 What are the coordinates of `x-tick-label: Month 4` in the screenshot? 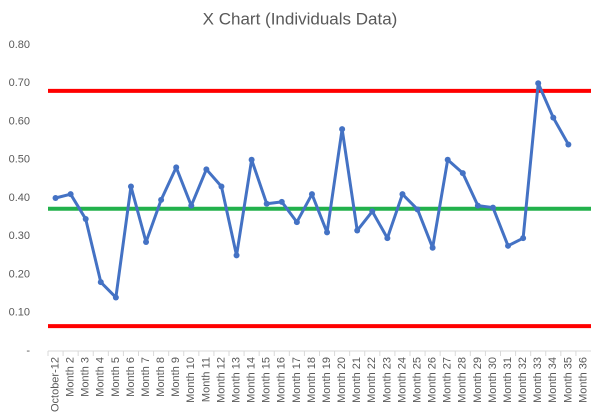 It's located at (101, 377).